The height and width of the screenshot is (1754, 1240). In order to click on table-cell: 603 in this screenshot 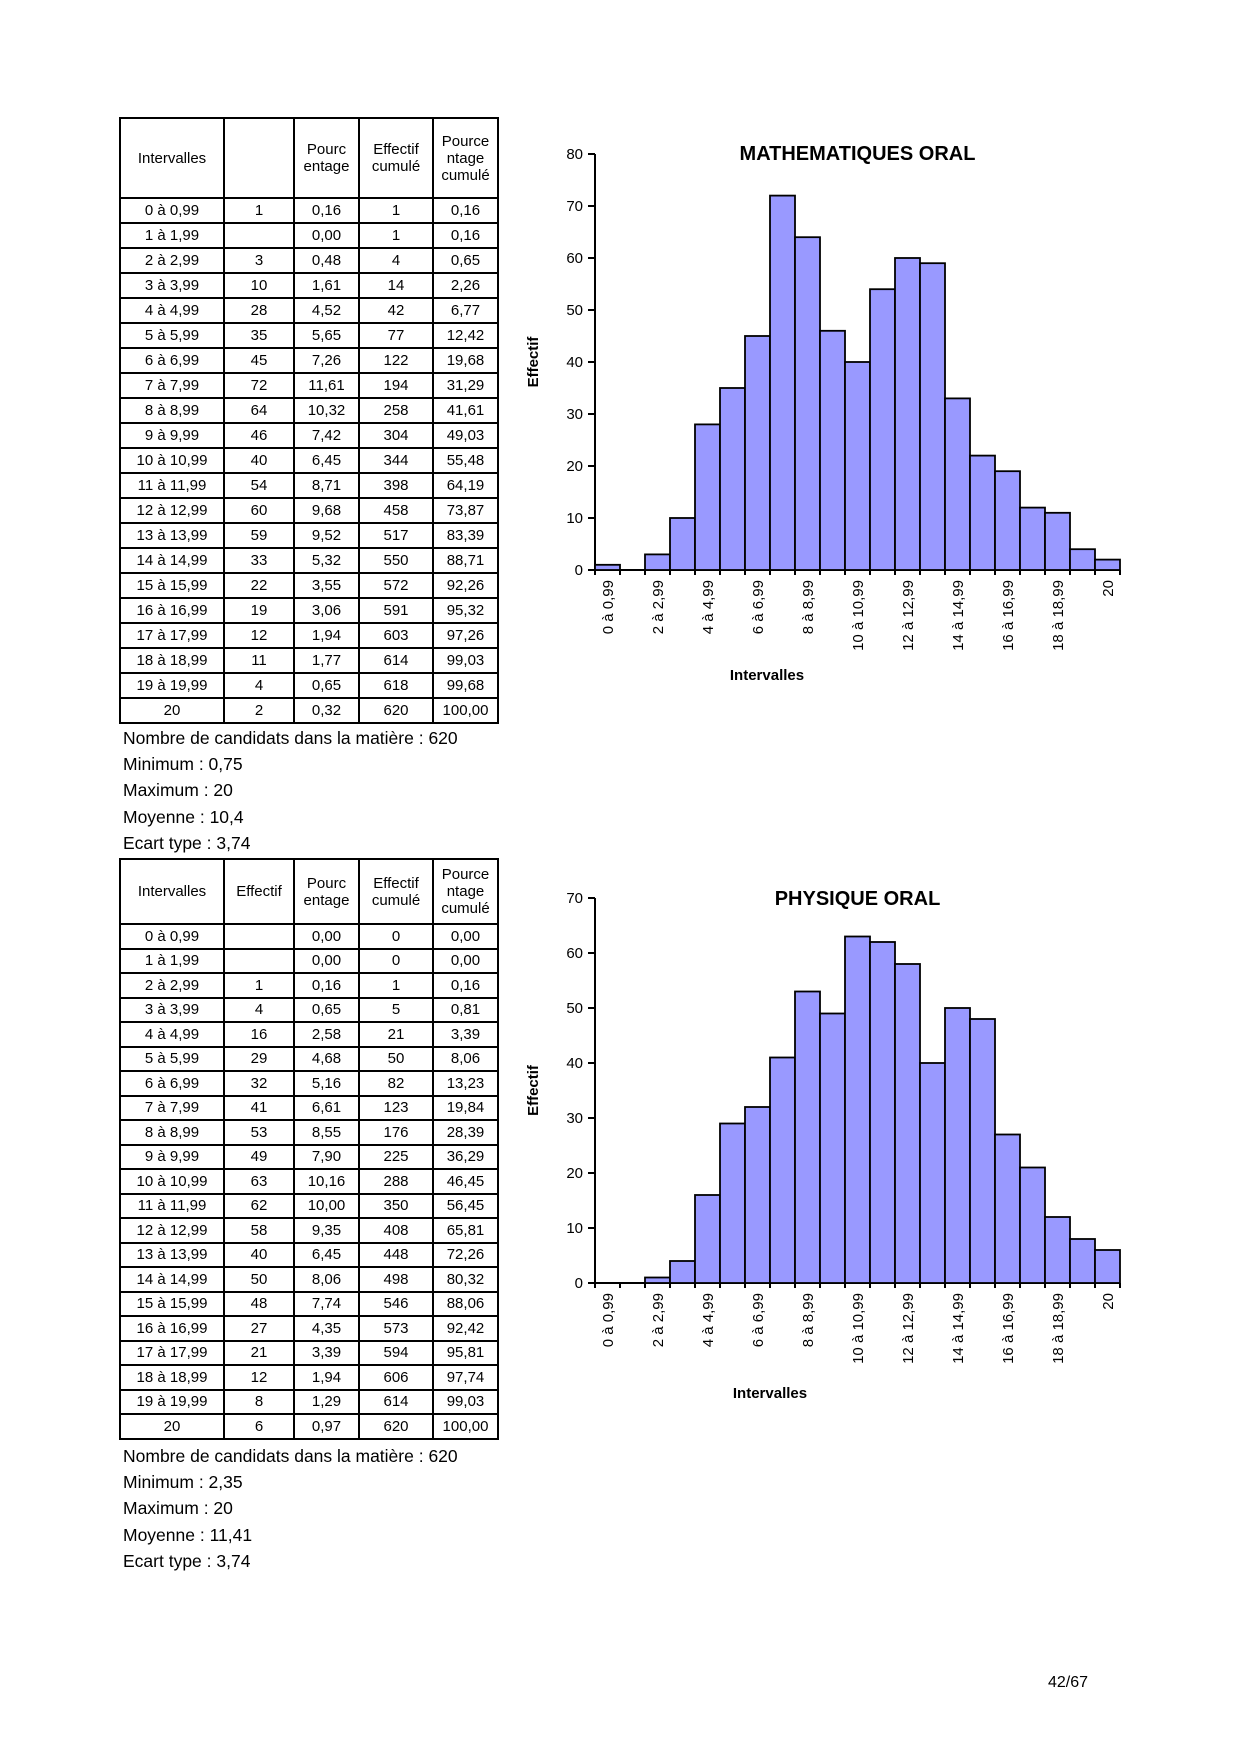, I will do `click(396, 635)`.